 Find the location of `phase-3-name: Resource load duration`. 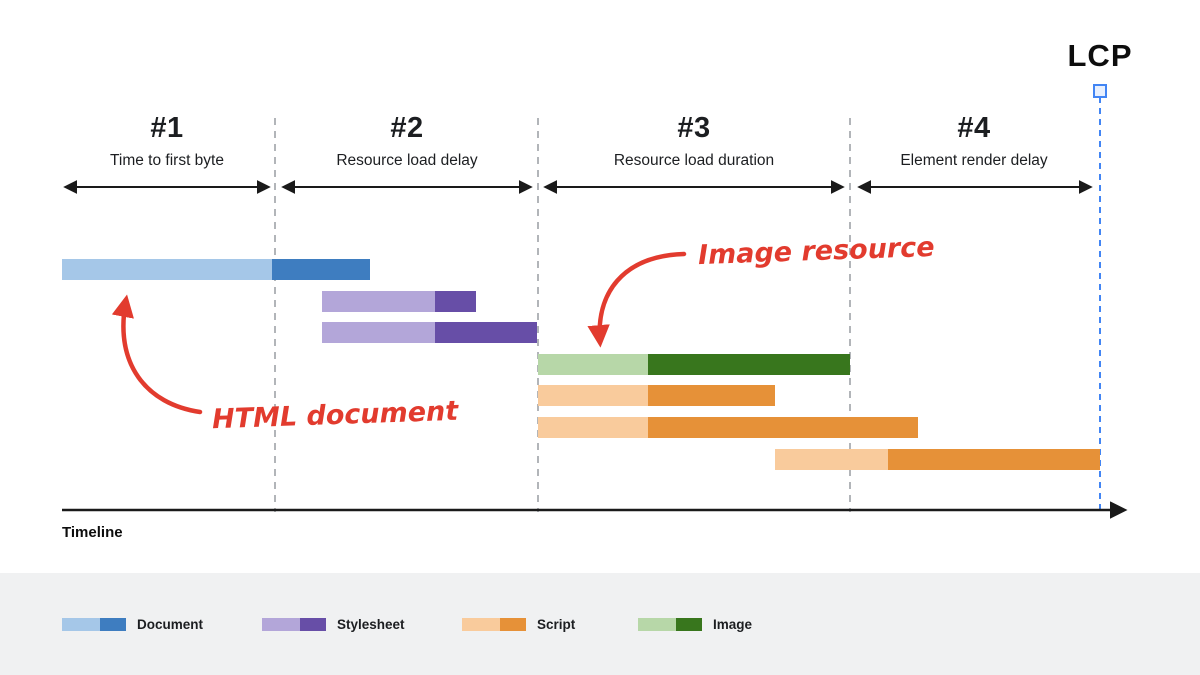

phase-3-name: Resource load duration is located at coordinates (694, 160).